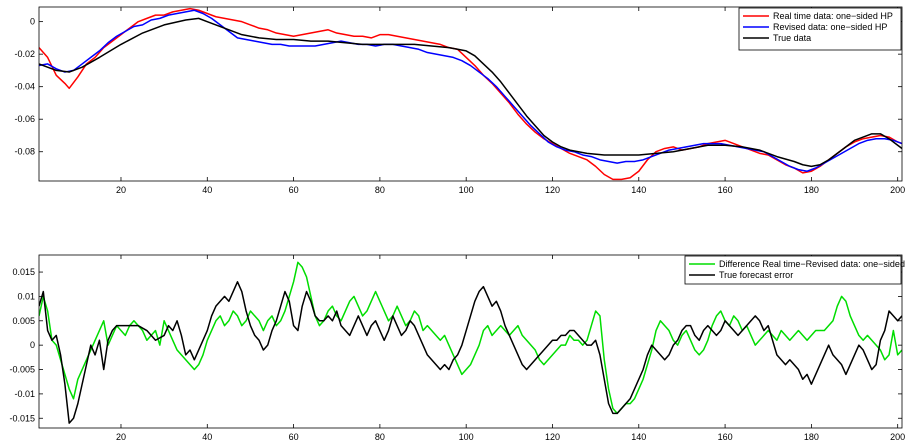  Describe the element at coordinates (23, 272) in the screenshot. I see `y-tick-label: 0.015` at that location.